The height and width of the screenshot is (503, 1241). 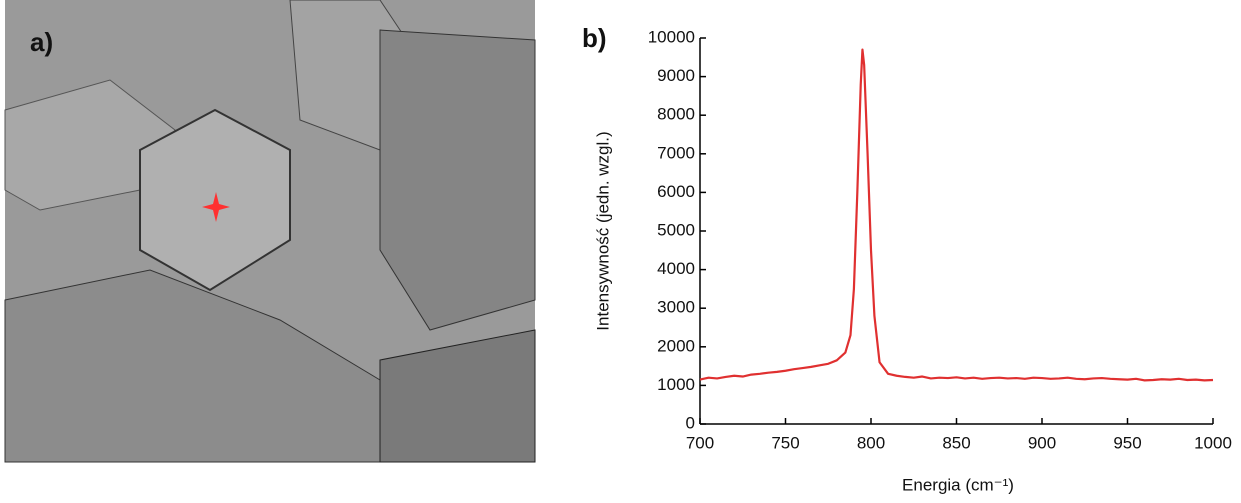 What do you see at coordinates (785, 442) in the screenshot?
I see `x-tick-label: 750` at bounding box center [785, 442].